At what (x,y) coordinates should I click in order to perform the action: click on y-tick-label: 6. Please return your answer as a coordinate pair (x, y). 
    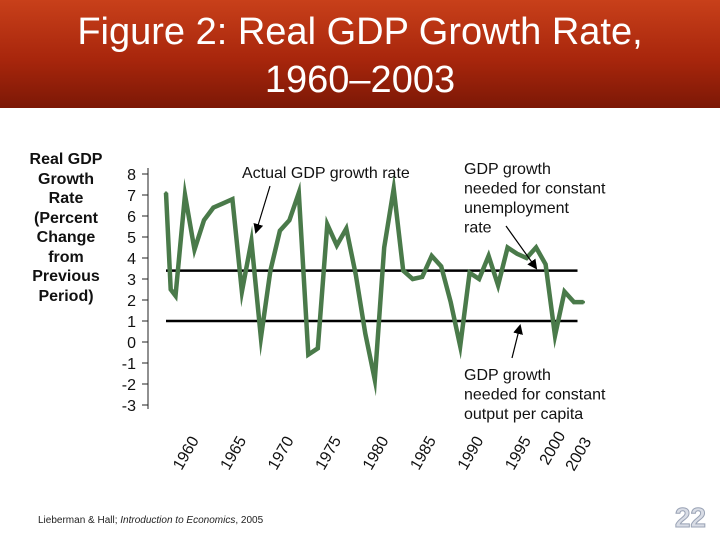
    Looking at the image, I should click on (131, 217).